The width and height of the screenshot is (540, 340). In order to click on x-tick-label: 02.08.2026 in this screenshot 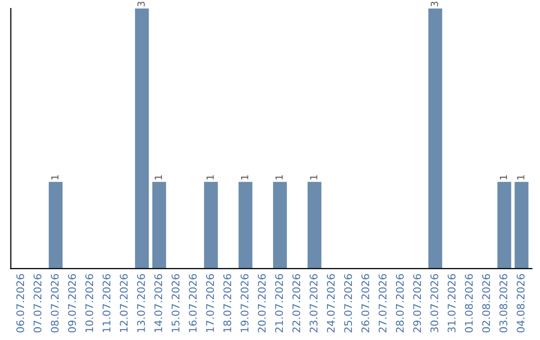, I will do `click(486, 303)`.